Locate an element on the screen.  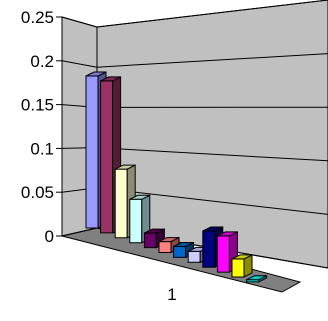
category-axis-labels: 1 is located at coordinates (171, 294).